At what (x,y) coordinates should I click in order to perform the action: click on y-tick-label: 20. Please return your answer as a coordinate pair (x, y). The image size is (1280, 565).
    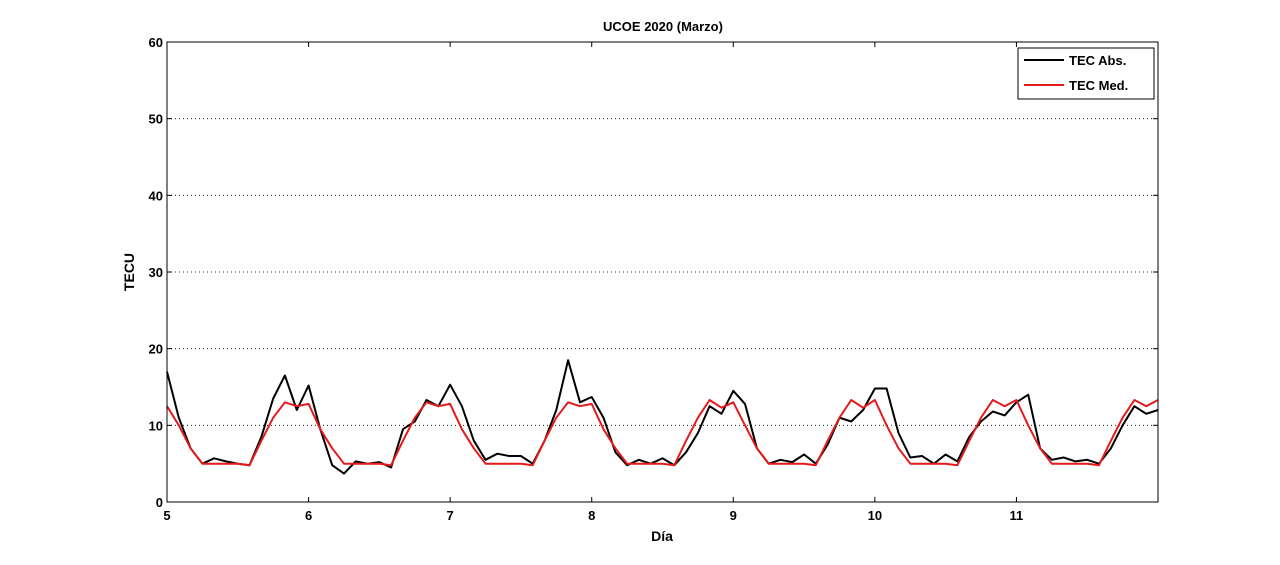
    Looking at the image, I should click on (156, 349).